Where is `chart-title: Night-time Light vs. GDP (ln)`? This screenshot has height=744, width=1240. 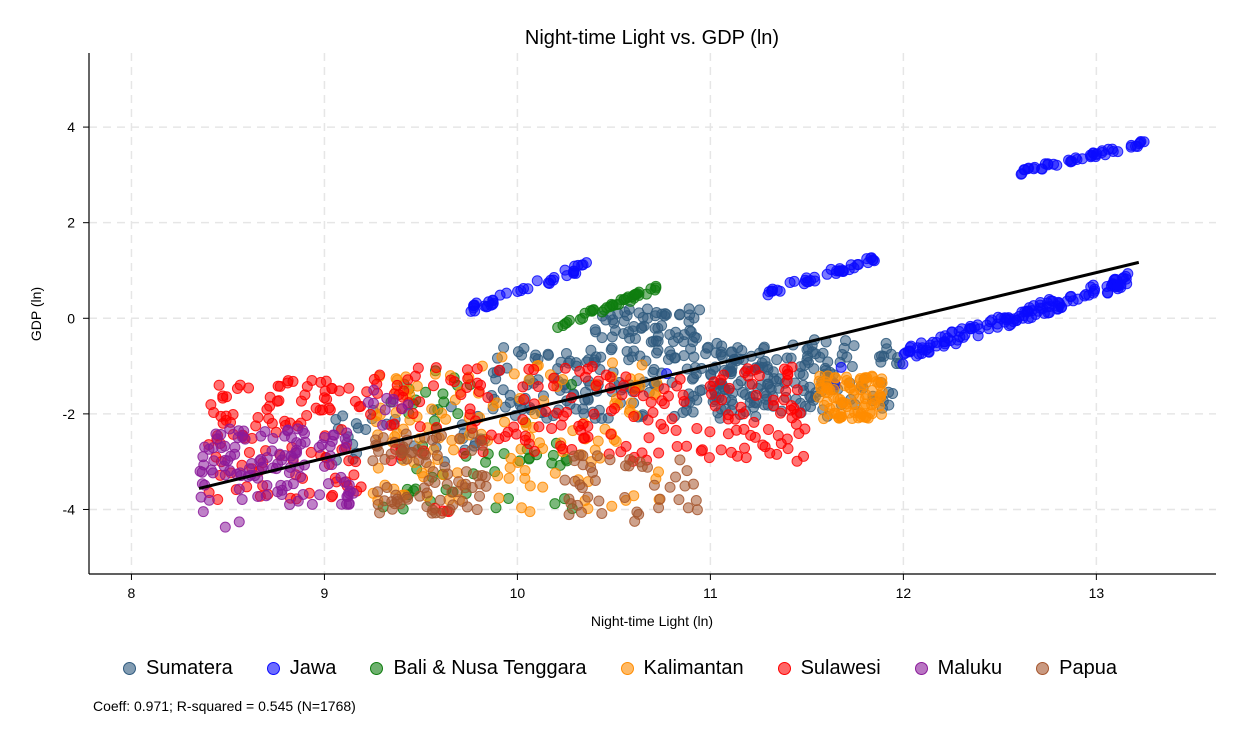
chart-title: Night-time Light vs. GDP (ln) is located at coordinates (652, 38).